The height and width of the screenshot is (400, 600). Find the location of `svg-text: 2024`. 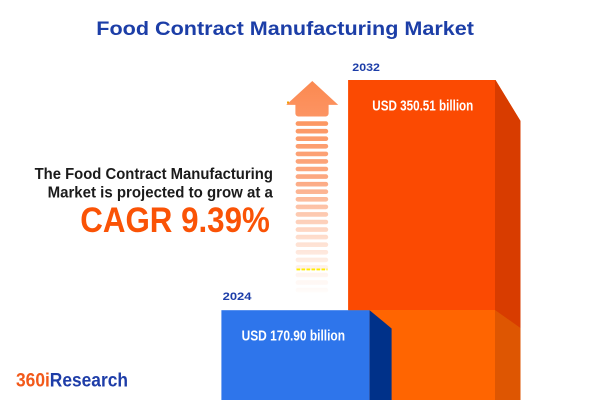

svg-text: 2024 is located at coordinates (238, 297).